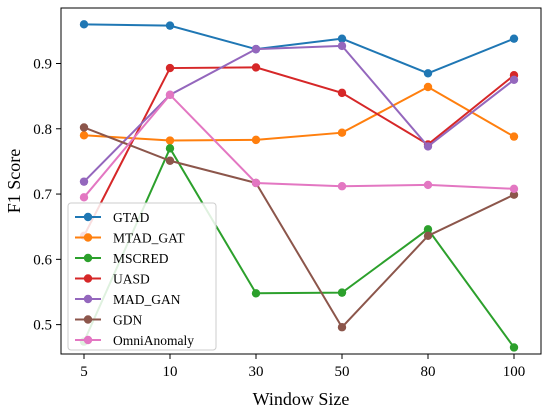  Describe the element at coordinates (131, 217) in the screenshot. I see `legend-label: GTAD` at that location.